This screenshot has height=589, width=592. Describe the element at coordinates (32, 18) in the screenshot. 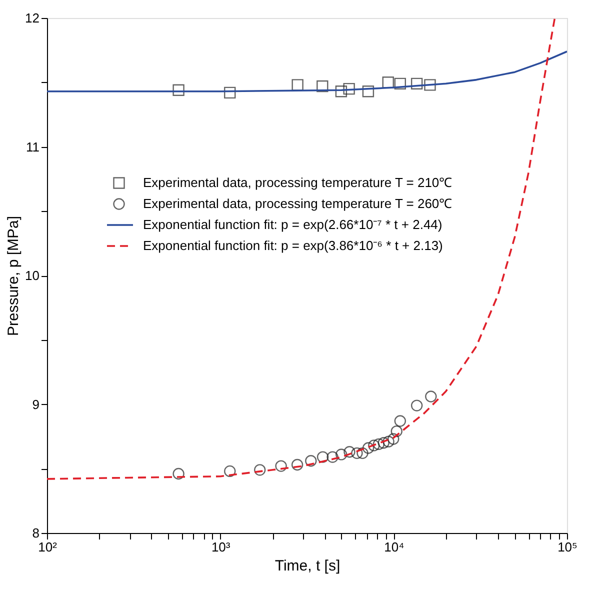

I see `y-tick-label: 12` at that location.